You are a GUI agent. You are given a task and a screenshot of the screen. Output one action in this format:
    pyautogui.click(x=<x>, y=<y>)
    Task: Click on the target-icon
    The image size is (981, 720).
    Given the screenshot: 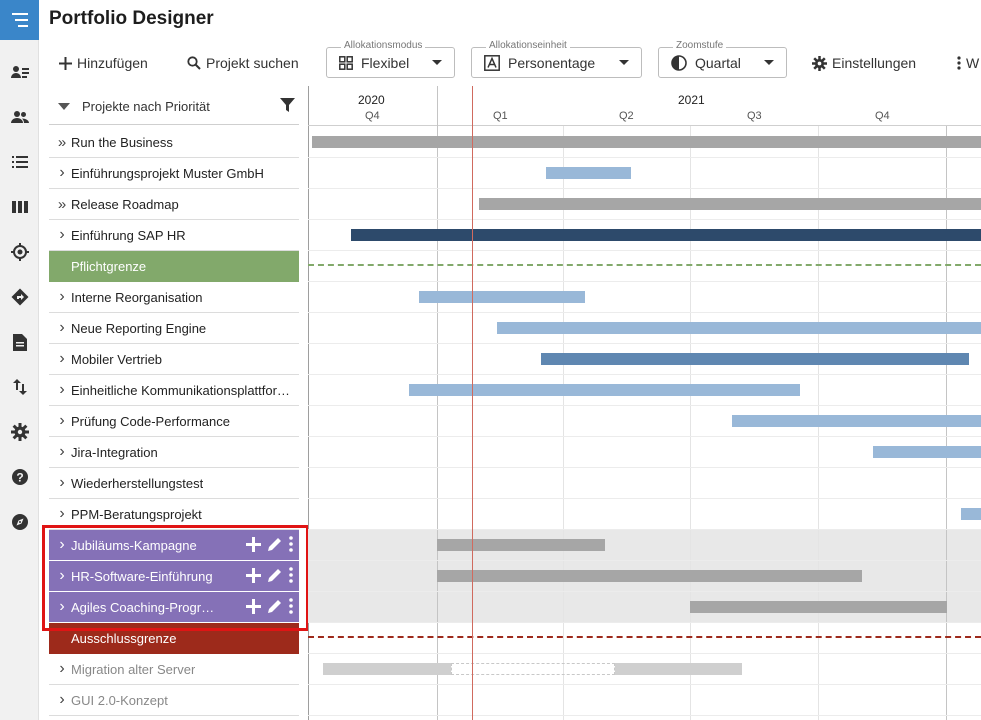 What is the action you would take?
    pyautogui.click(x=19, y=252)
    